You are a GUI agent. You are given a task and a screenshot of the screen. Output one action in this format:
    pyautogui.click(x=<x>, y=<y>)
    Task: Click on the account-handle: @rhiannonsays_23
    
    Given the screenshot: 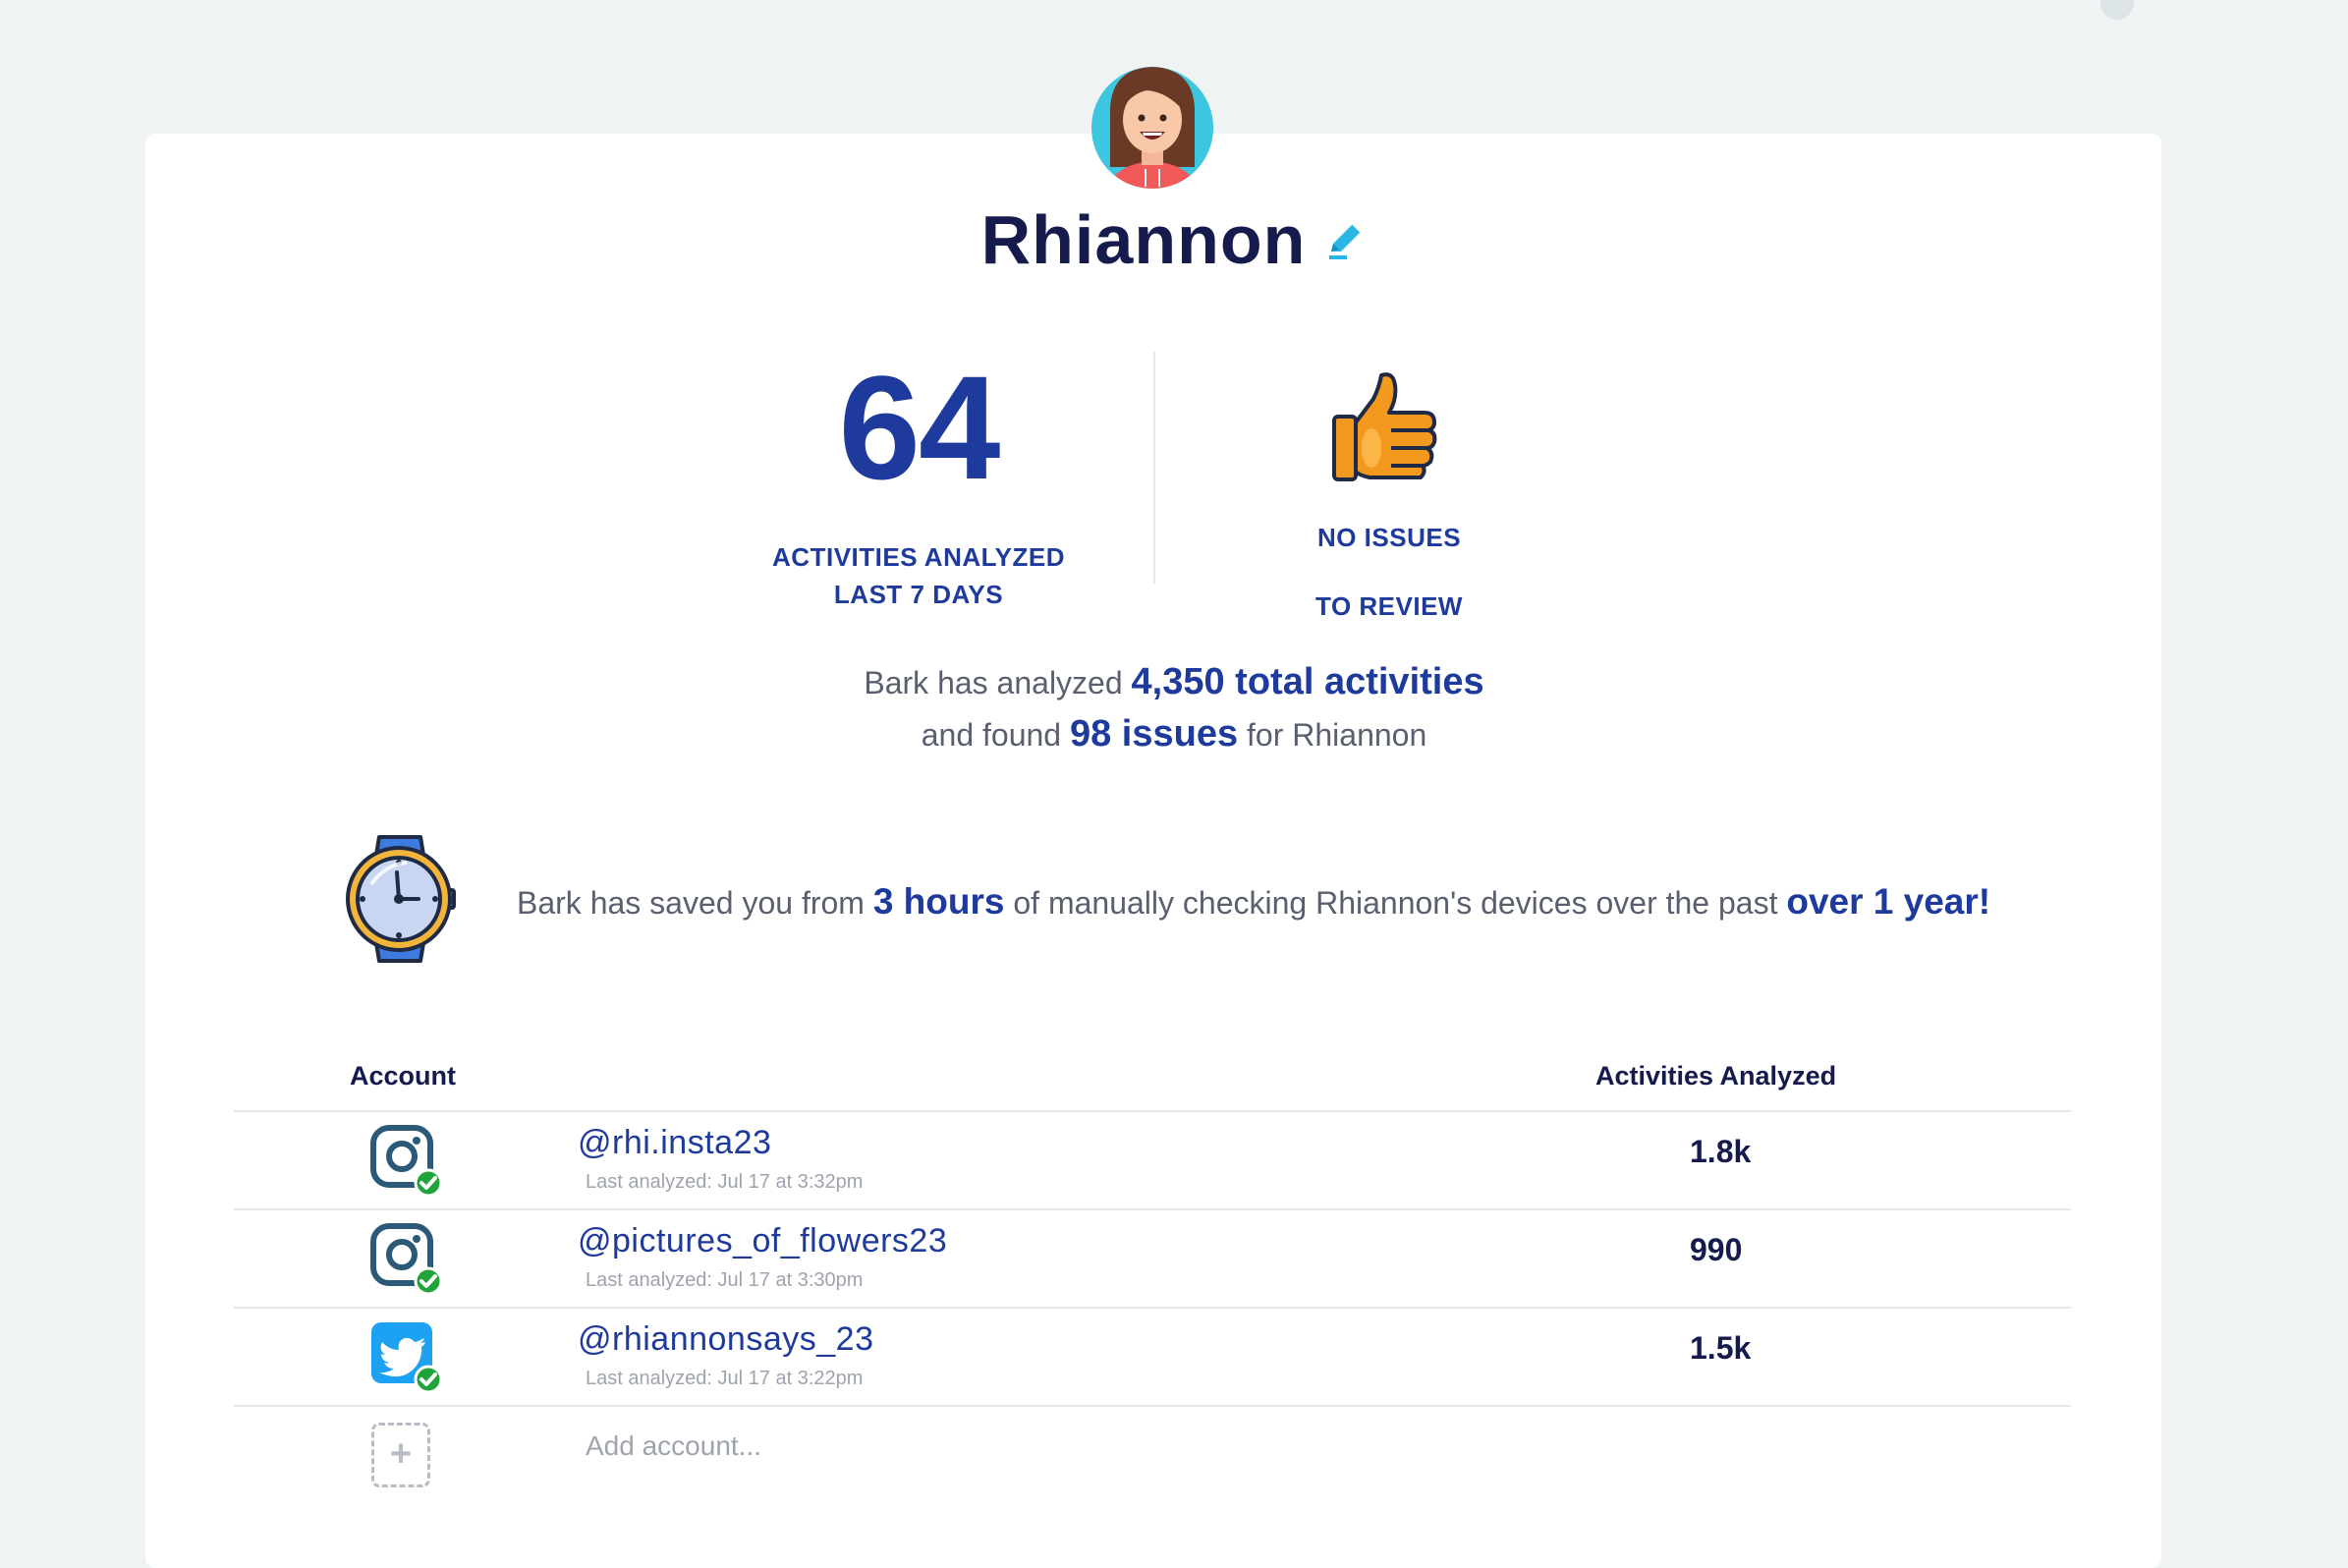 What is the action you would take?
    pyautogui.click(x=726, y=1339)
    